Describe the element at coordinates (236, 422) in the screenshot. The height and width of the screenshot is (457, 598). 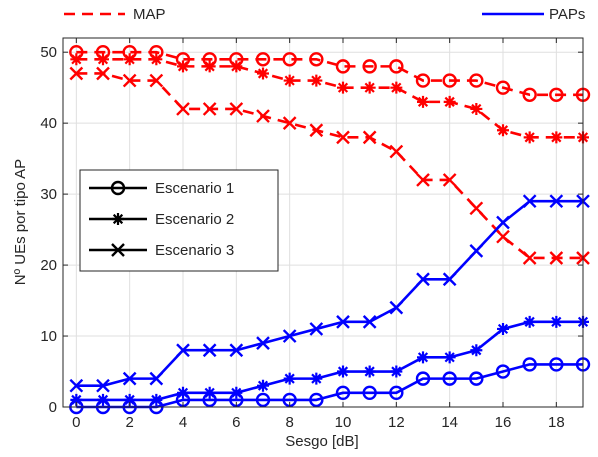
I see `x-tick-label: 6` at that location.